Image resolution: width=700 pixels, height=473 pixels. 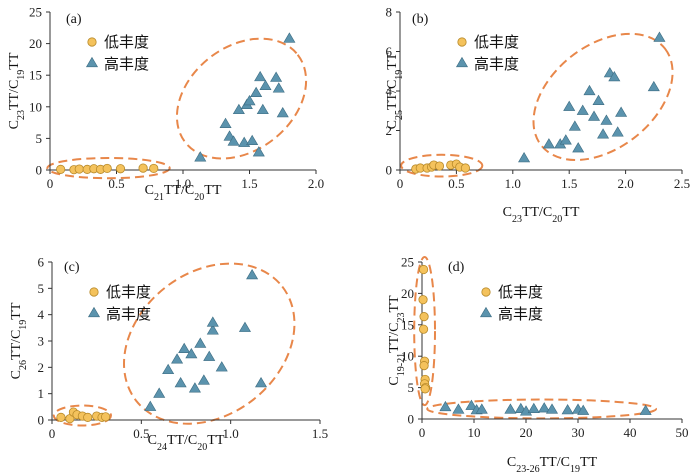 I want to click on panel-label: (b), so click(x=420, y=19).